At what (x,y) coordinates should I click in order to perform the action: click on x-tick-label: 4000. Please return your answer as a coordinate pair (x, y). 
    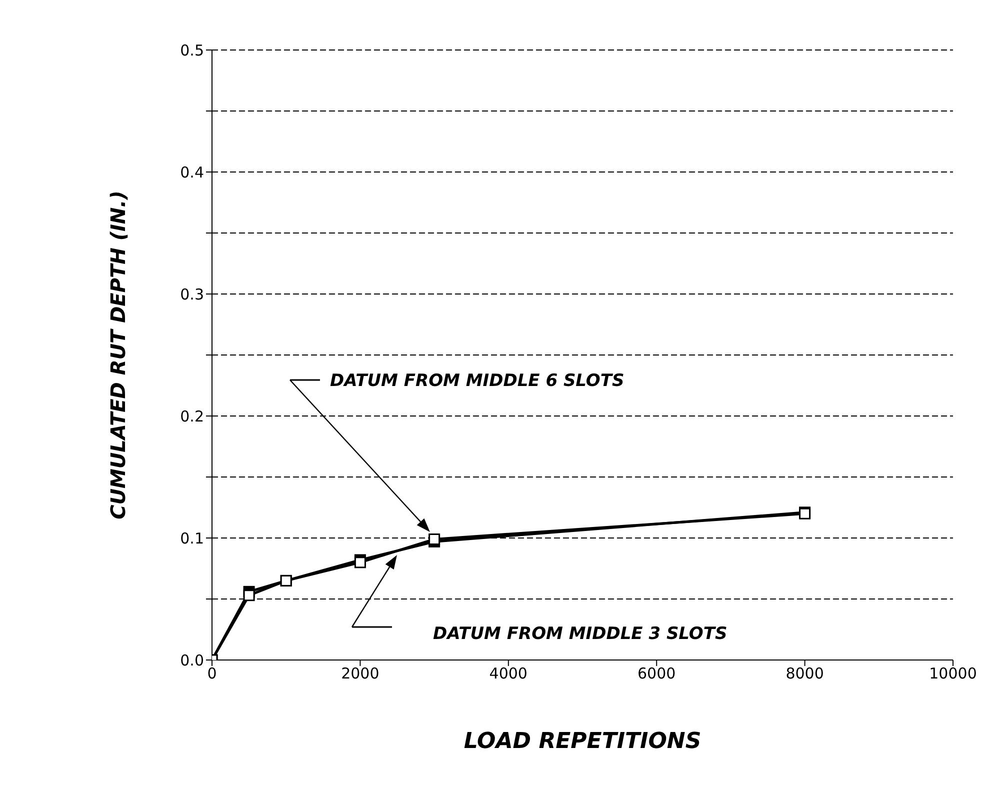
    Looking at the image, I should click on (508, 673).